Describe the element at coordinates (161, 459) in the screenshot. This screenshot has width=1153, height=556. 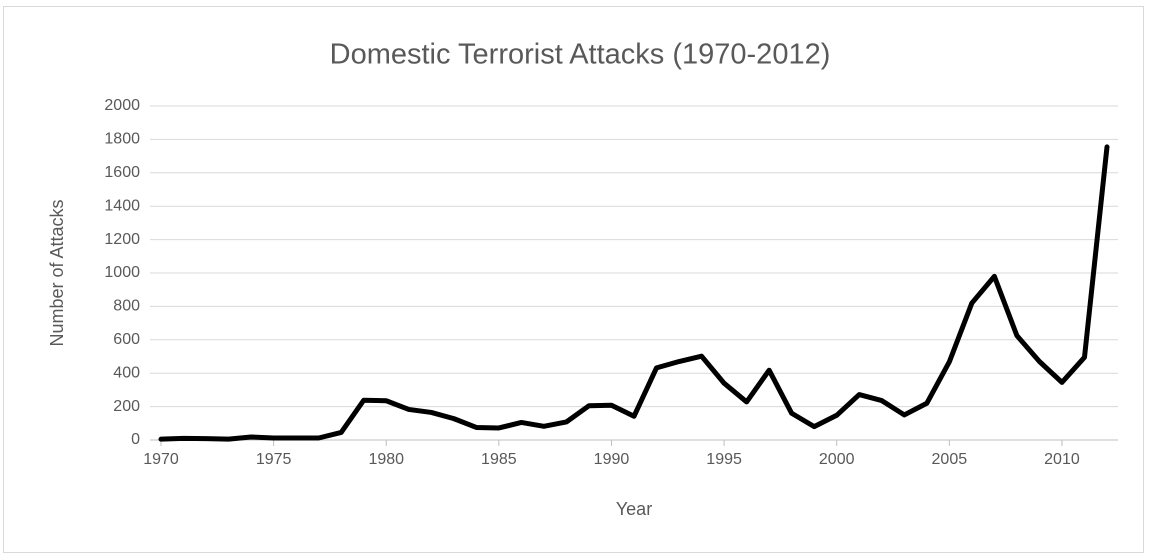
I see `x-tick-label: 1970` at that location.